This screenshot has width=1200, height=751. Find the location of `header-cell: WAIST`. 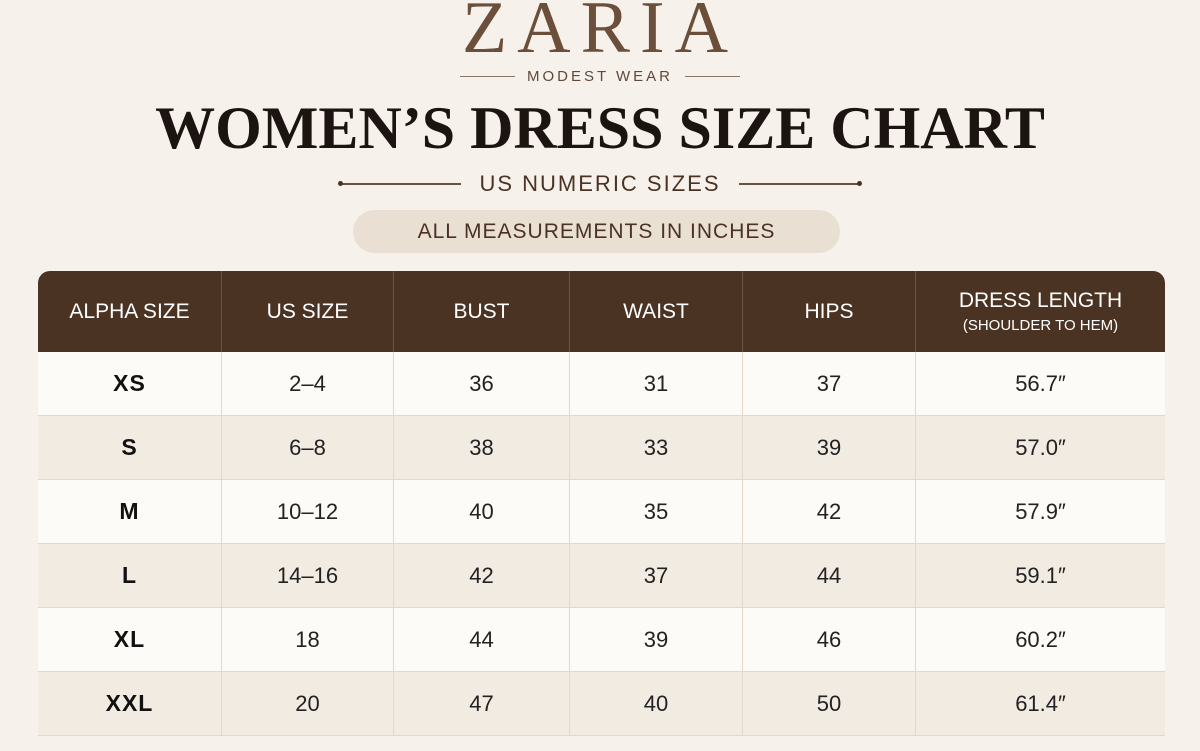

header-cell: WAIST is located at coordinates (656, 311).